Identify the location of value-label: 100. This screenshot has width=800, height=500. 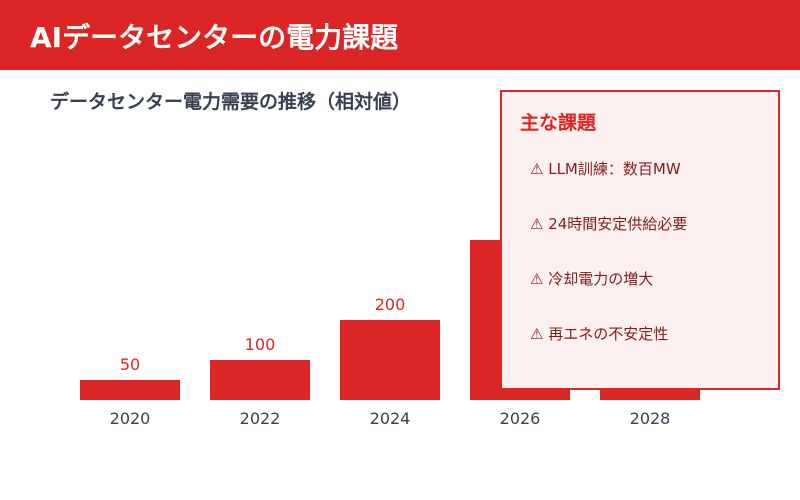
(260, 344).